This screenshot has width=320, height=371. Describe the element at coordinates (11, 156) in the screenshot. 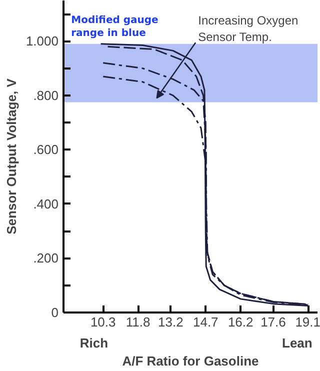

I see `y-axis-title: Sensor Output Voltage, V` at that location.